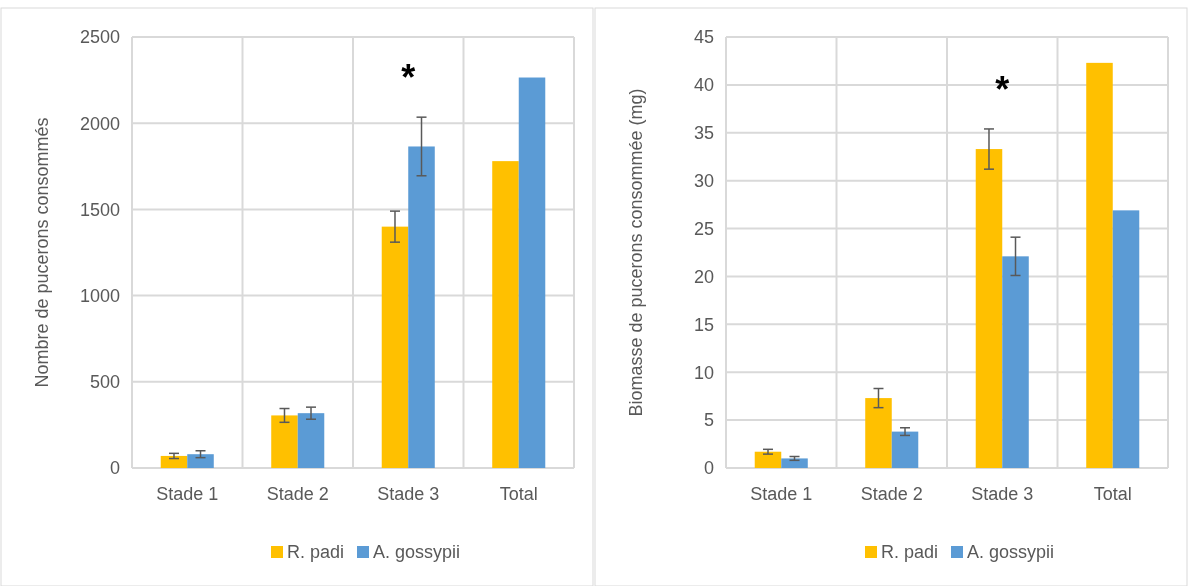  I want to click on y-axis-title: Biomasse de pucerons consommée (mg), so click(636, 252).